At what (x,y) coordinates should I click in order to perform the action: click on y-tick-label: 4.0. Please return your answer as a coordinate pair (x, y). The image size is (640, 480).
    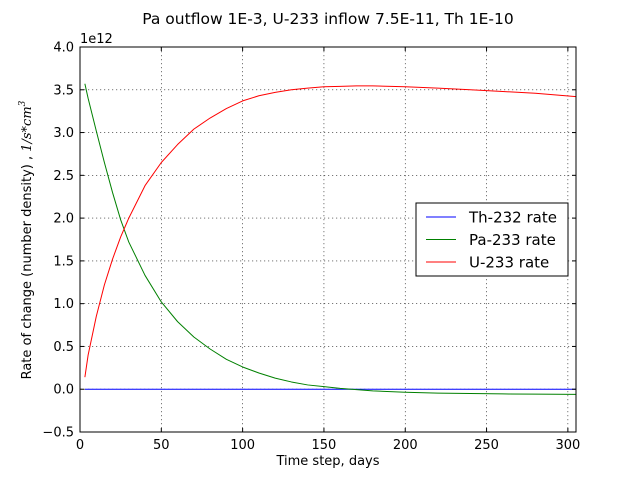
    Looking at the image, I should click on (63, 48).